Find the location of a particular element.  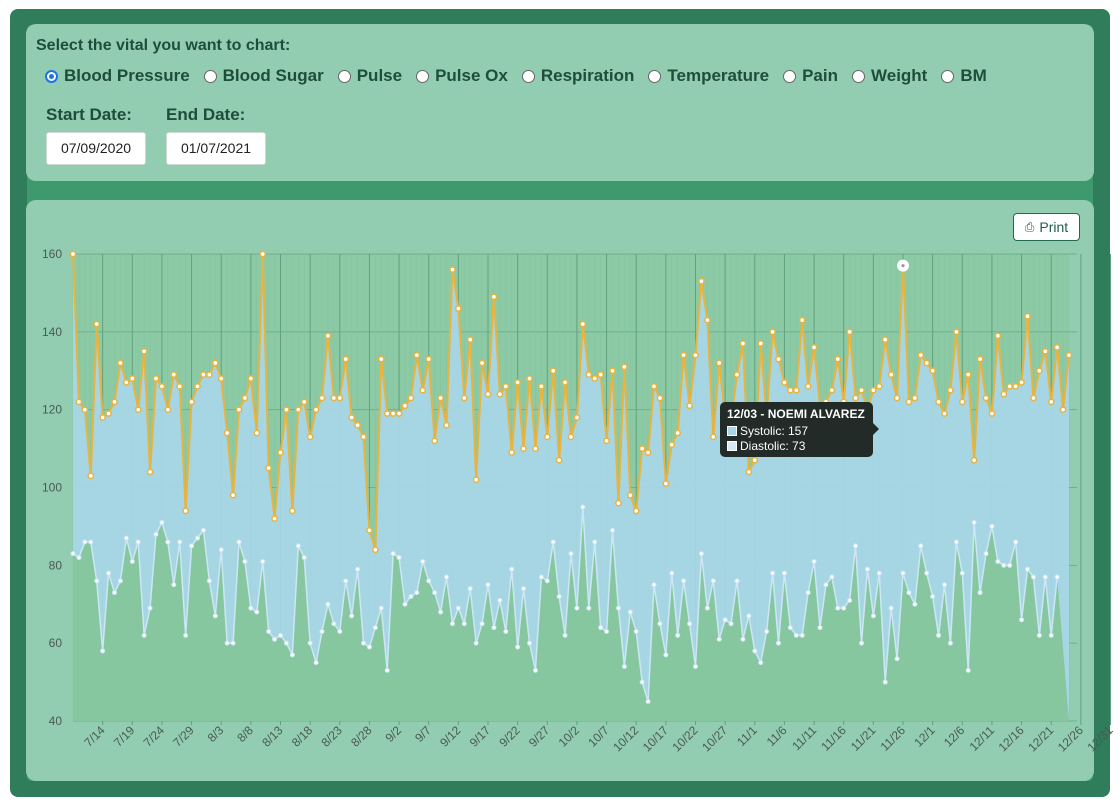

vital-radio-blood-sugar: Blood Sugar is located at coordinates (263, 76).